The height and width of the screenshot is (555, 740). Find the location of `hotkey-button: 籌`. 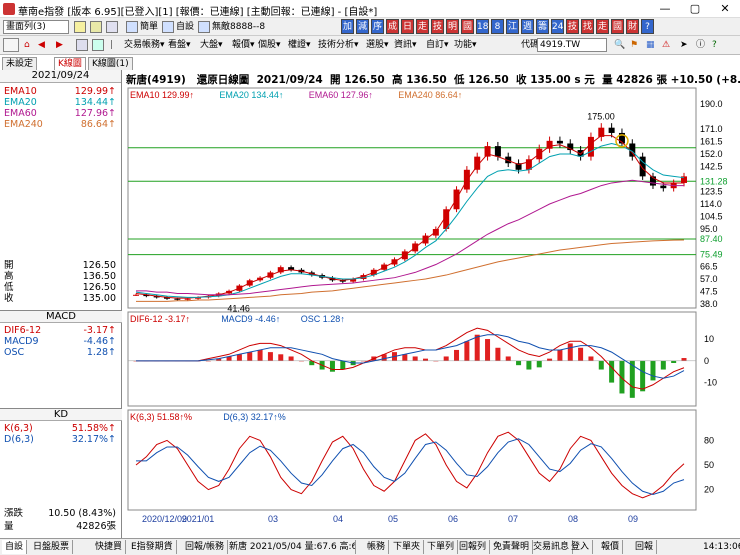

hotkey-button: 籌 is located at coordinates (542, 26).